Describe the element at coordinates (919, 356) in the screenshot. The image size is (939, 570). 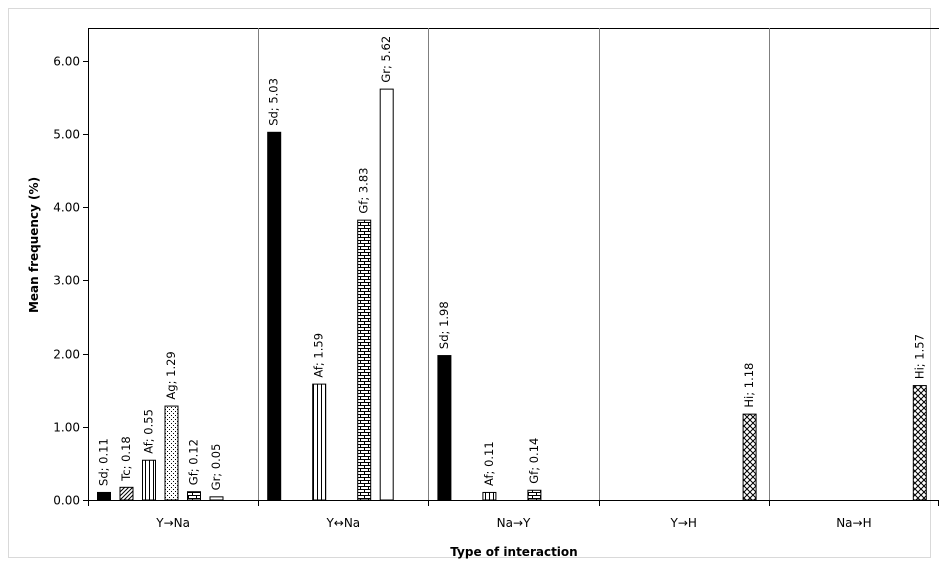
I see `data-label: Hi; 1.57` at that location.